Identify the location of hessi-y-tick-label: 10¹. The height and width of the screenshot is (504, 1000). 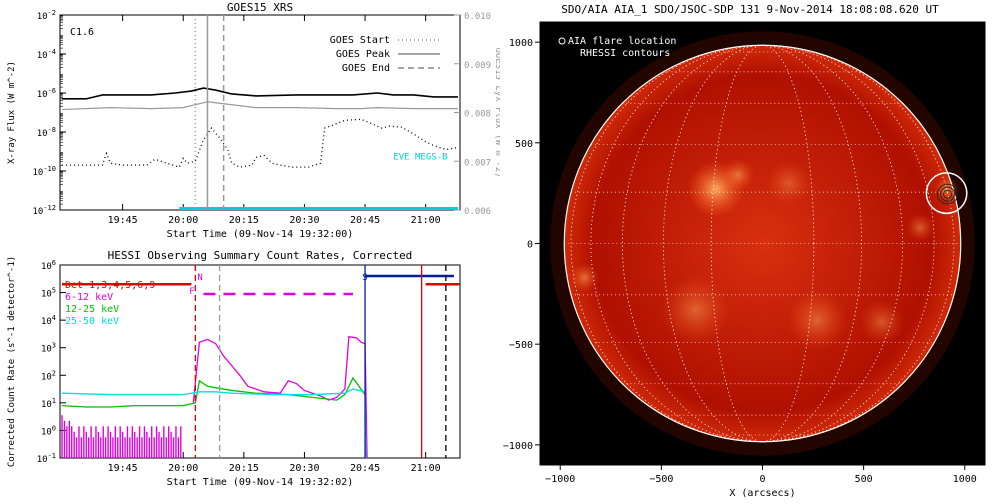
(48, 403).